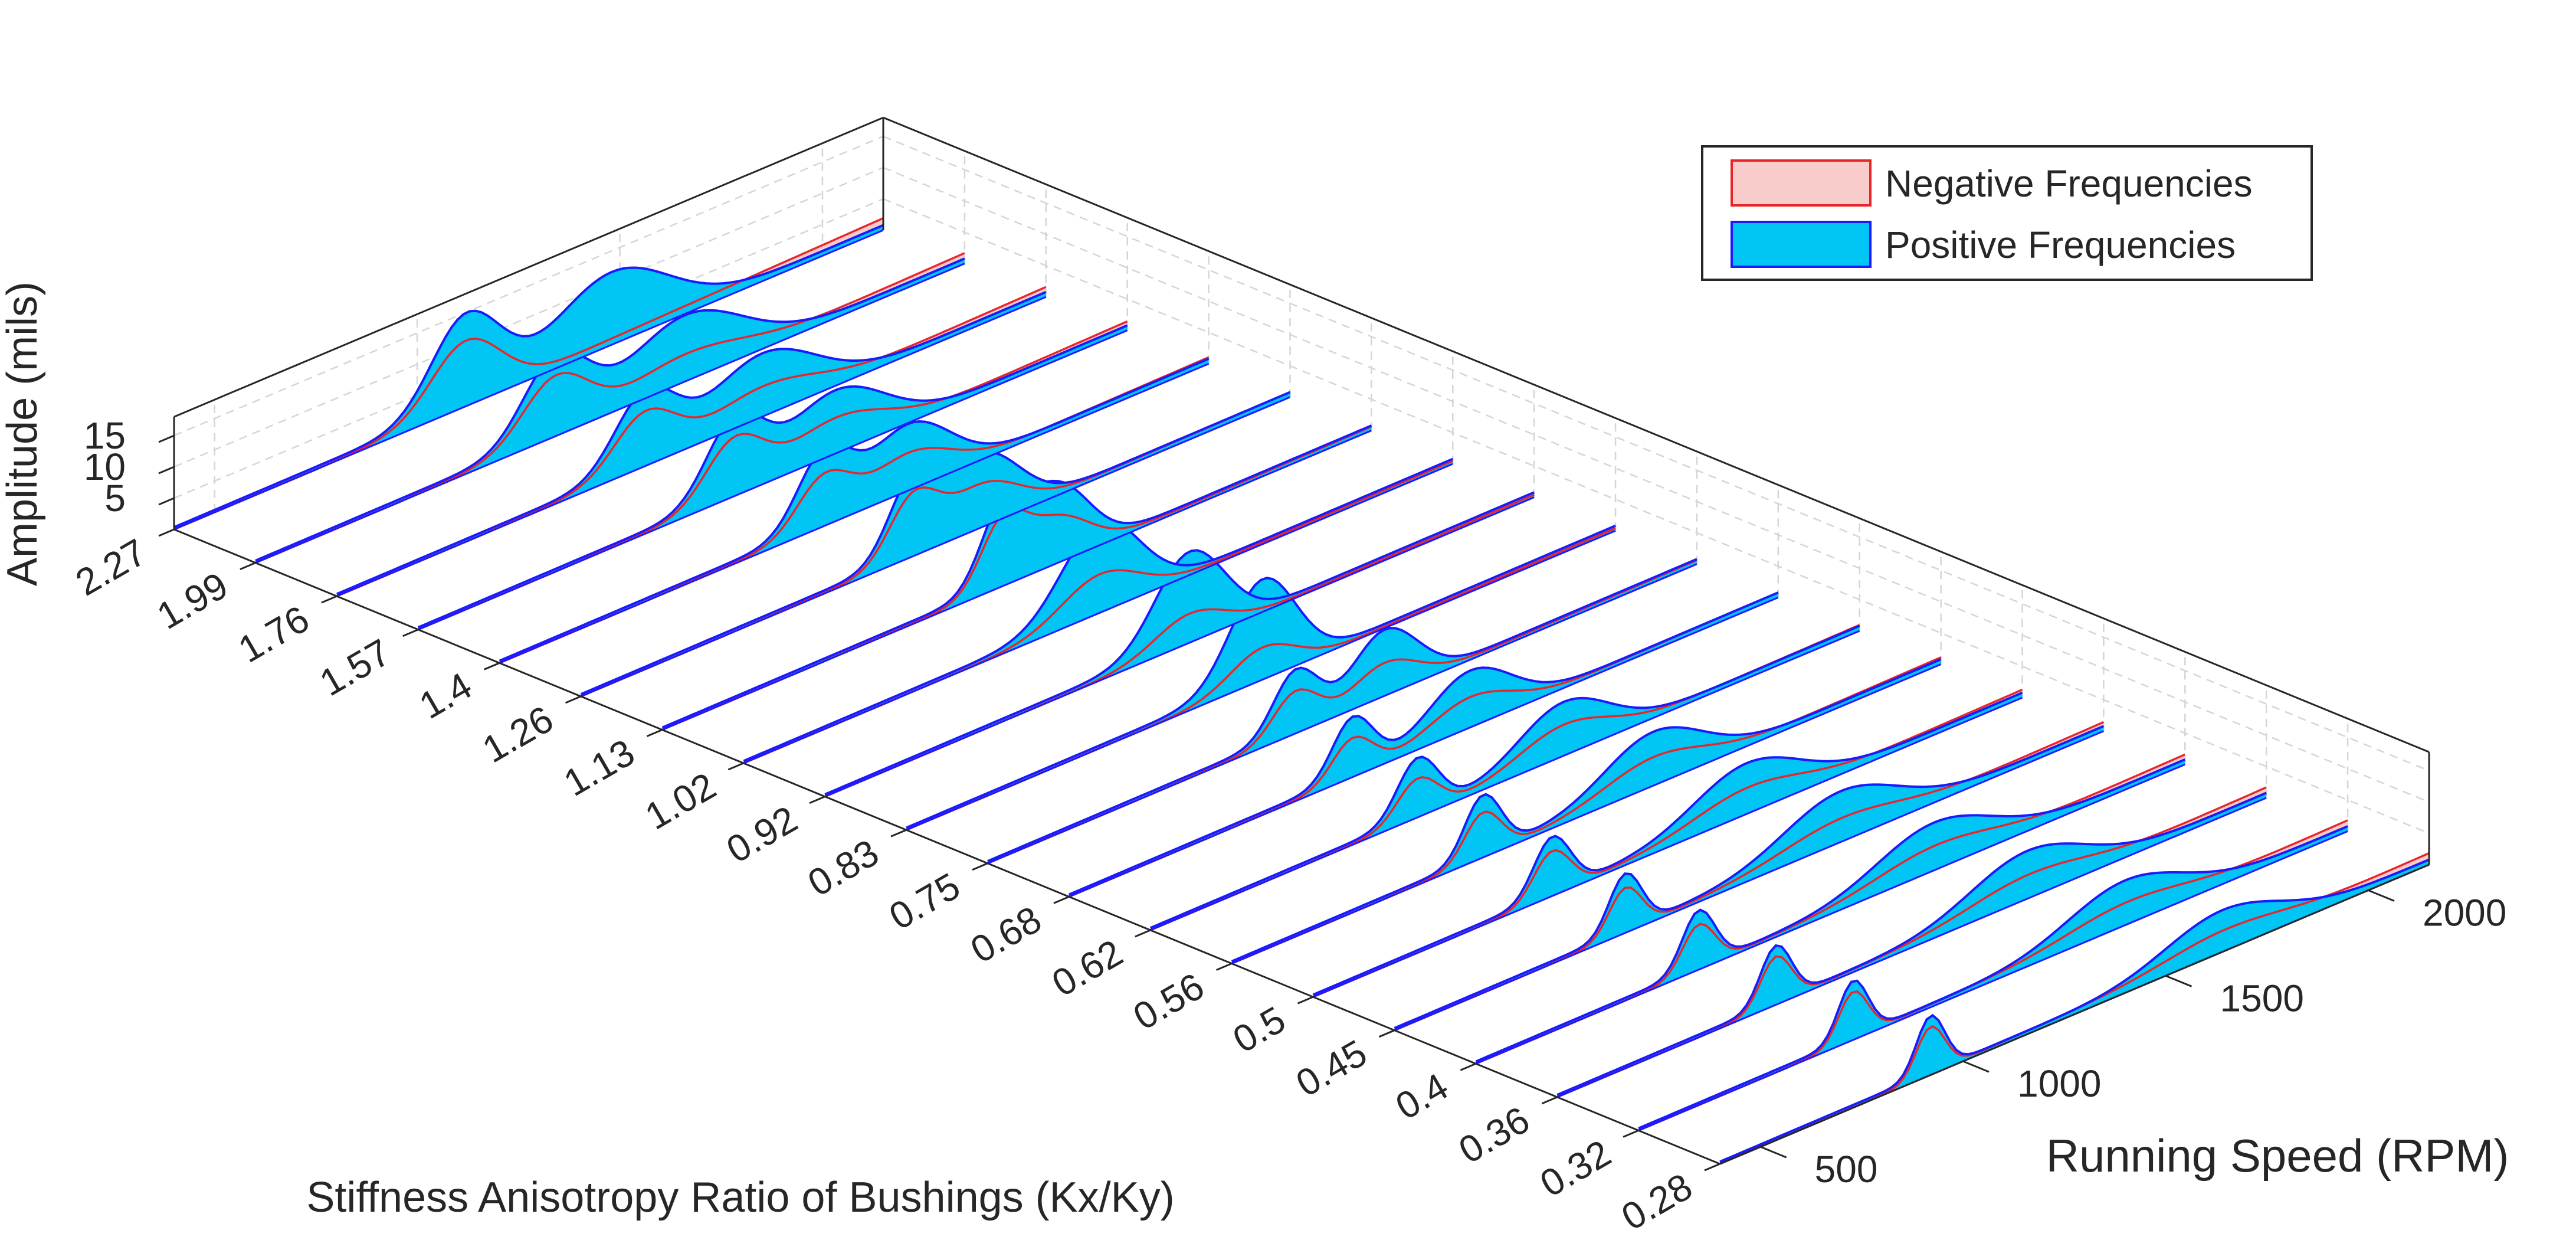  Describe the element at coordinates (2277, 1156) in the screenshot. I see `y-axis-title: Running Speed (RPM)` at that location.